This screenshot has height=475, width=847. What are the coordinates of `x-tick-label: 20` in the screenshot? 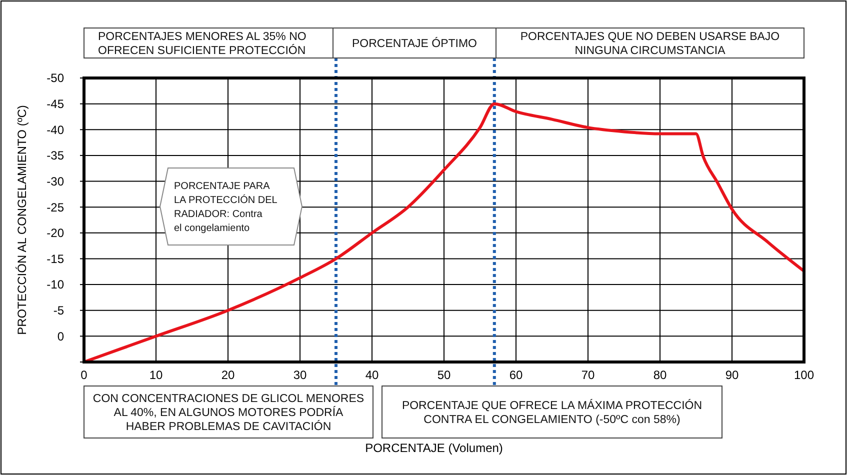 It's located at (228, 375).